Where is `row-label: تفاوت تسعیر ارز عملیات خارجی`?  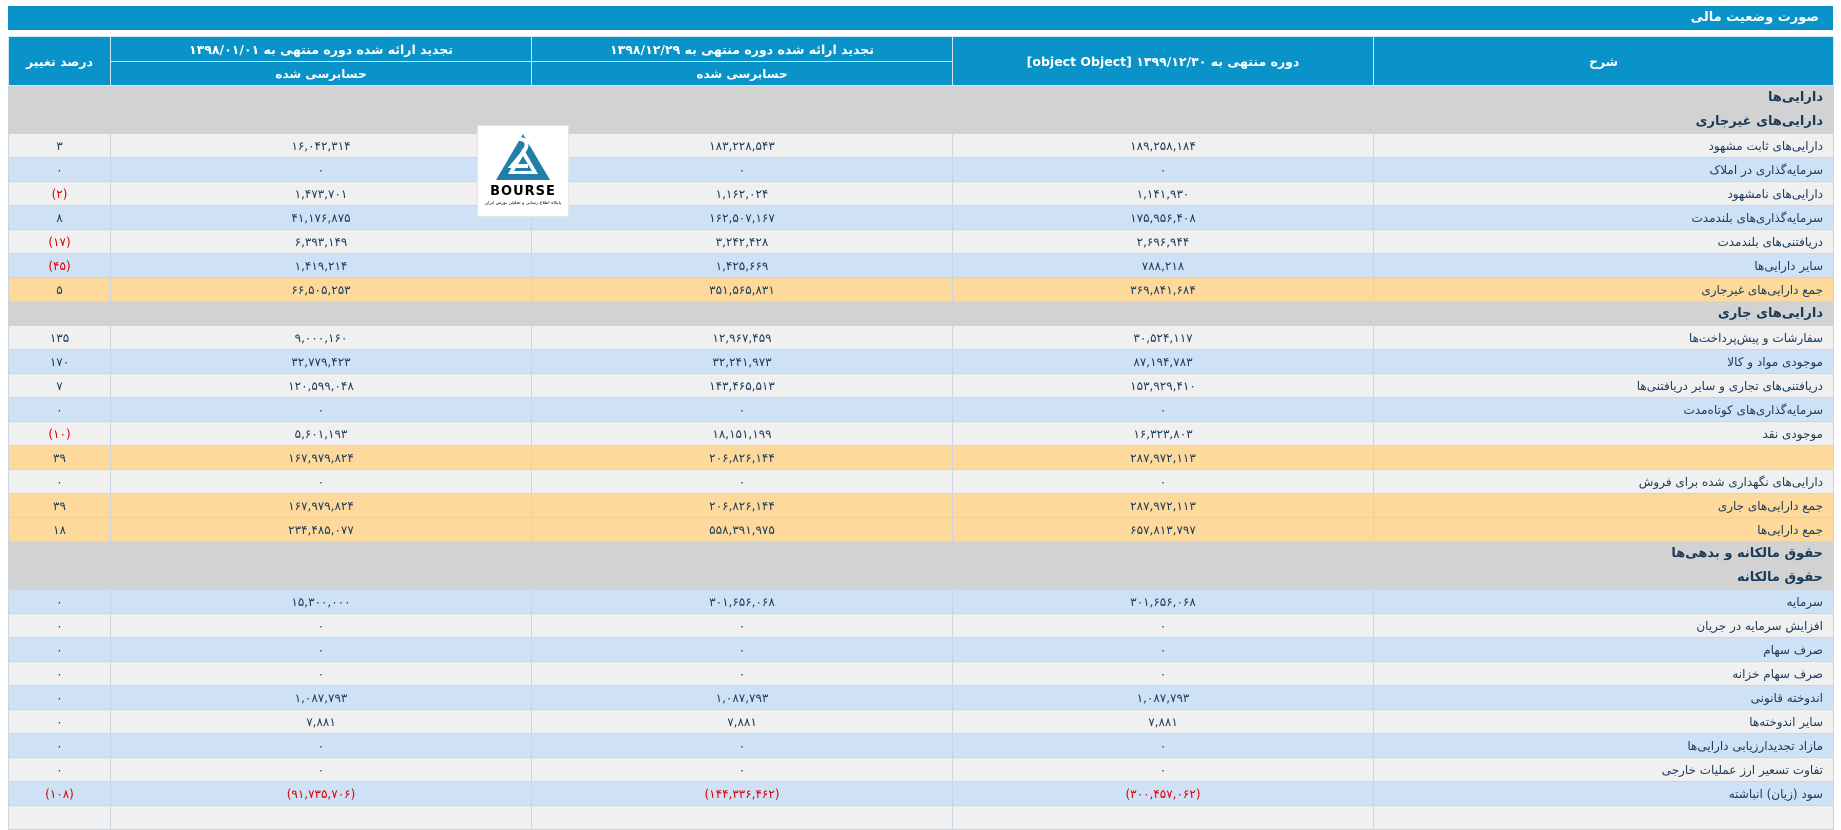 row-label: تفاوت تسعیر ارز عملیات خارجی is located at coordinates (1603, 769).